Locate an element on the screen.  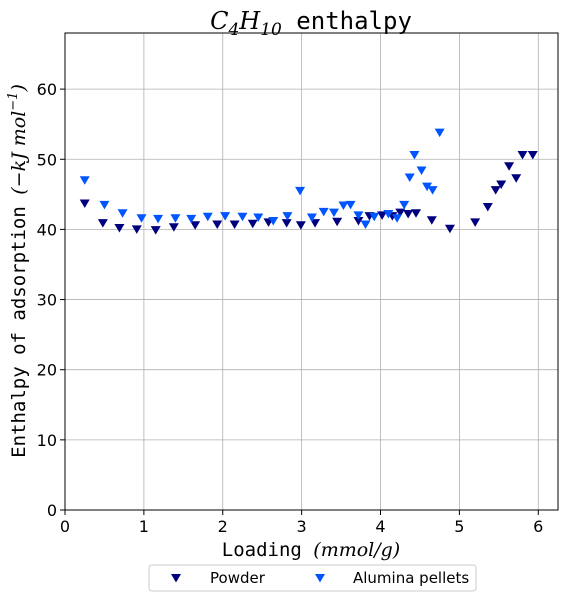
x-tick-label: 5 is located at coordinates (459, 526).